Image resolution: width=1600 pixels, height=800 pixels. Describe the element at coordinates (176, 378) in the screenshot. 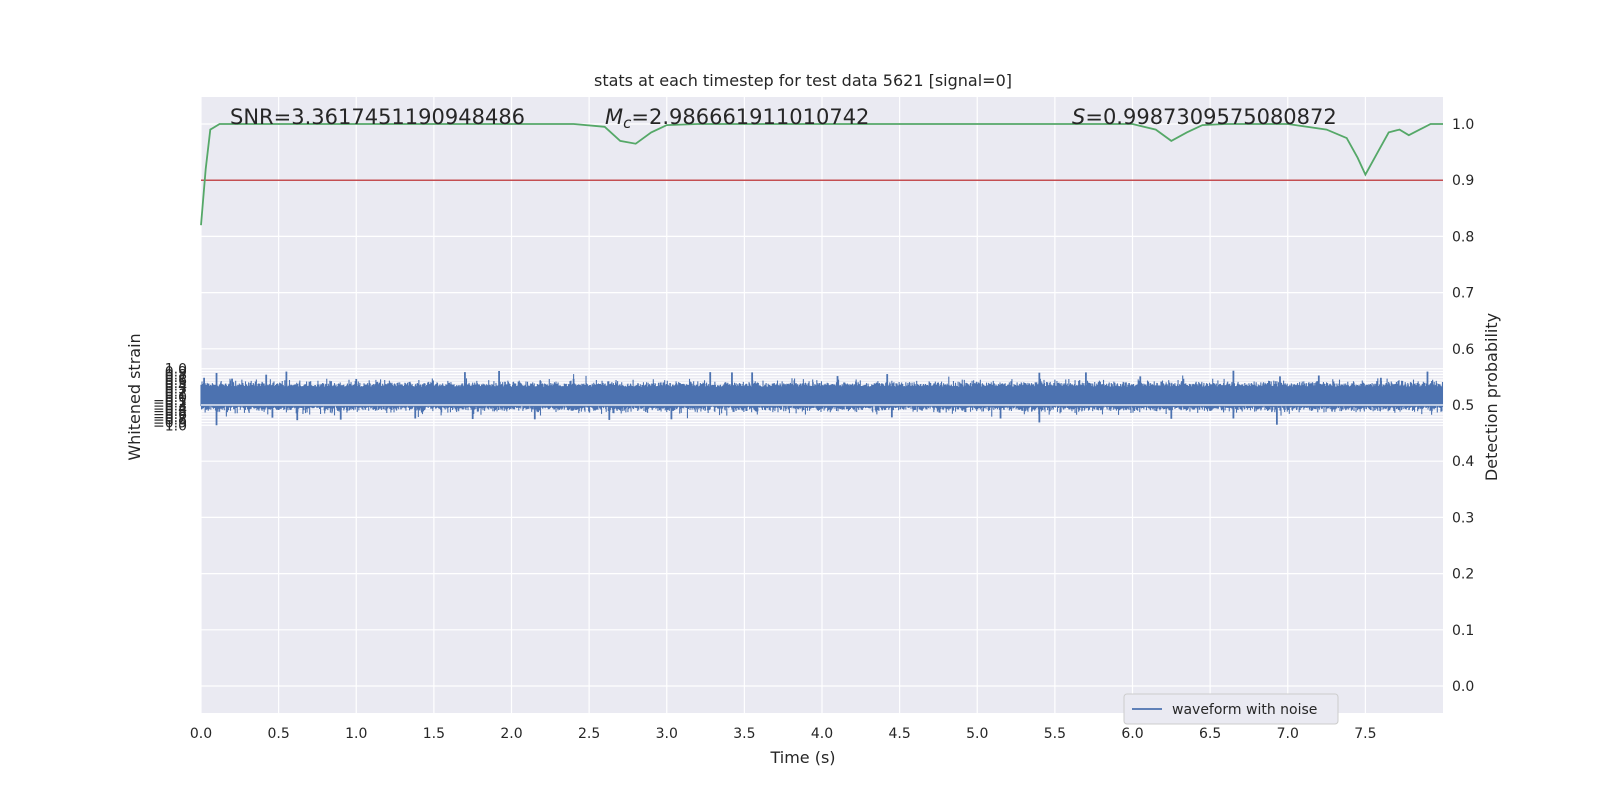

I see `y-tick-label: 0.7` at that location.